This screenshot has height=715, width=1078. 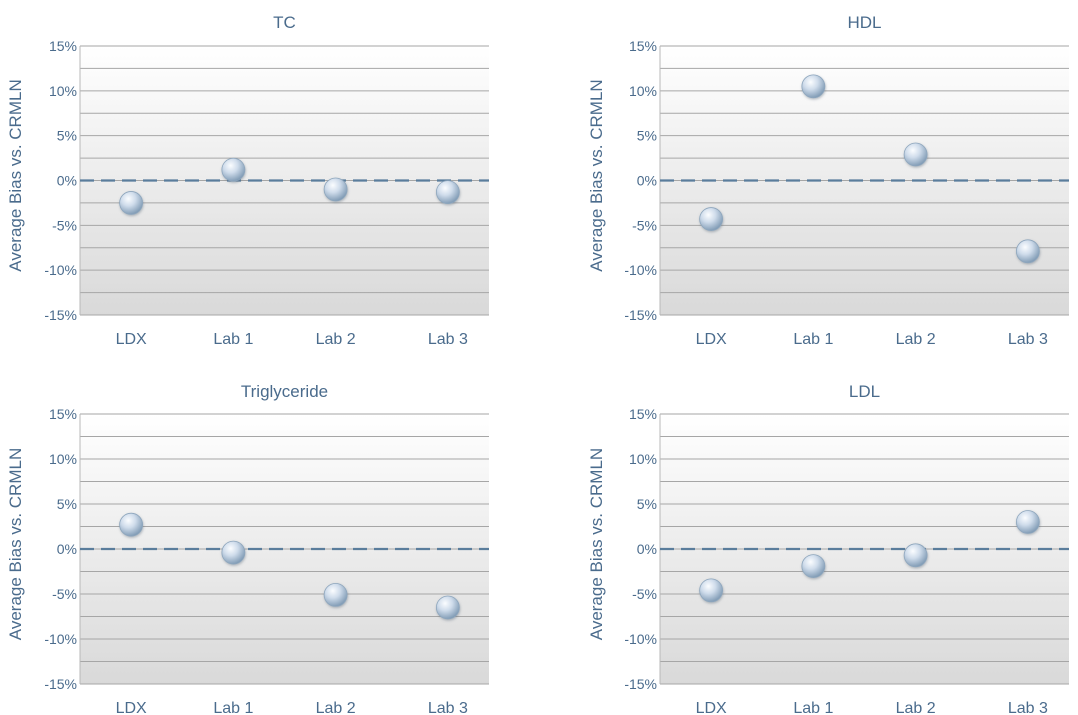 I want to click on chart-title: Triglyceride, so click(x=284, y=391).